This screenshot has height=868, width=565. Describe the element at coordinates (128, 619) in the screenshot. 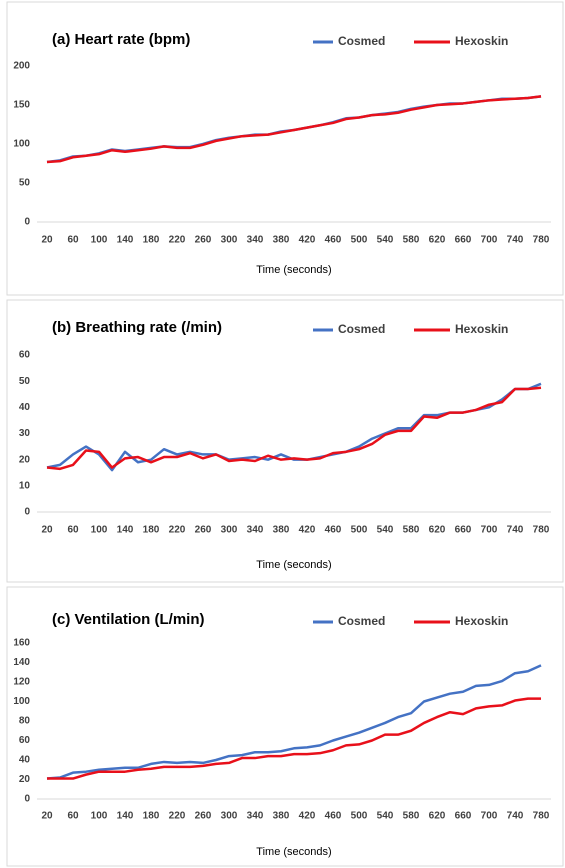

I see `chart-title: (c) Ventilation (L/min)` at that location.